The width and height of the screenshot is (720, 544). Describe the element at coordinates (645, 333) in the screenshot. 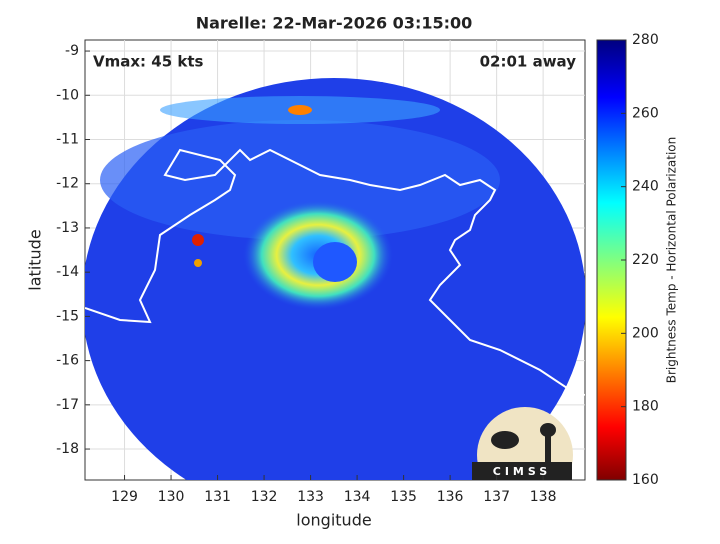

I see `colorbar-tick-label: 200` at that location.